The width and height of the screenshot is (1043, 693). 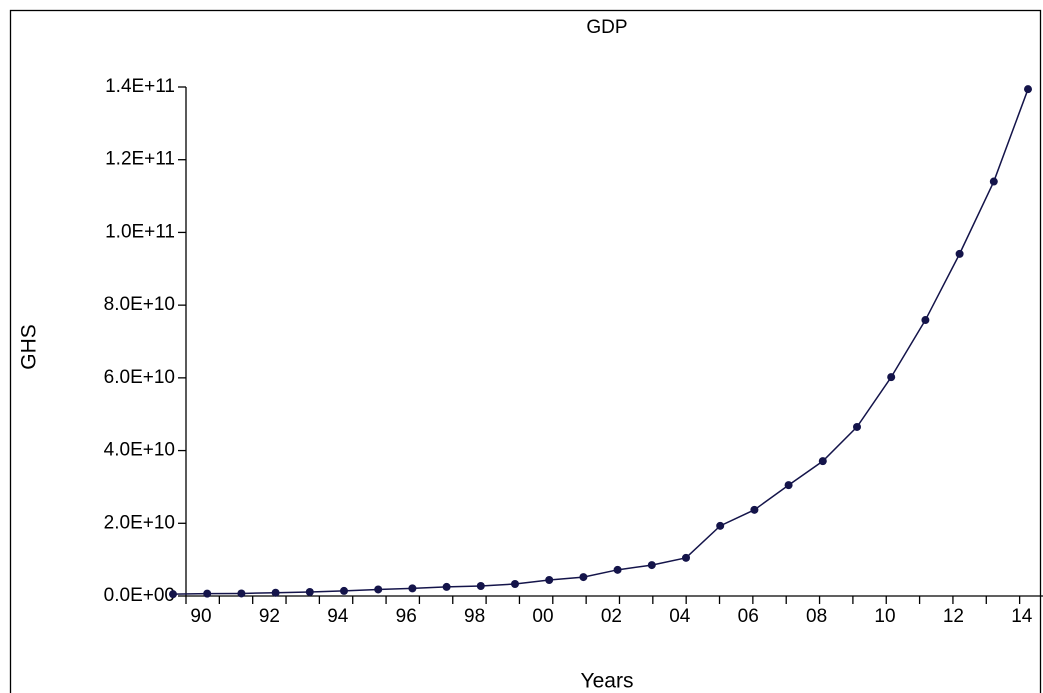 What do you see at coordinates (29, 347) in the screenshot?
I see `y-axis-label: GHS` at bounding box center [29, 347].